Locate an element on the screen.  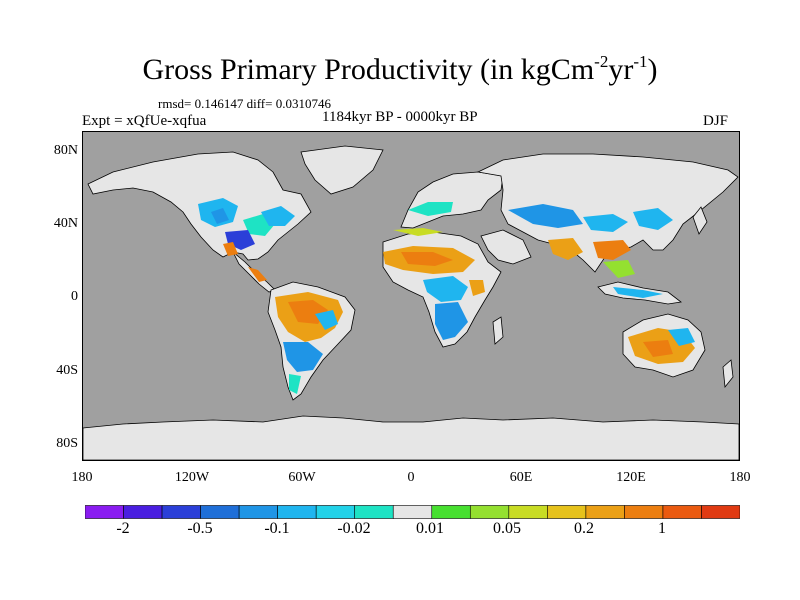
colorbar-labels: -2 -0.5 -0.1 -0.02 0.01 0.05 0.2 1 is located at coordinates (400, 530).